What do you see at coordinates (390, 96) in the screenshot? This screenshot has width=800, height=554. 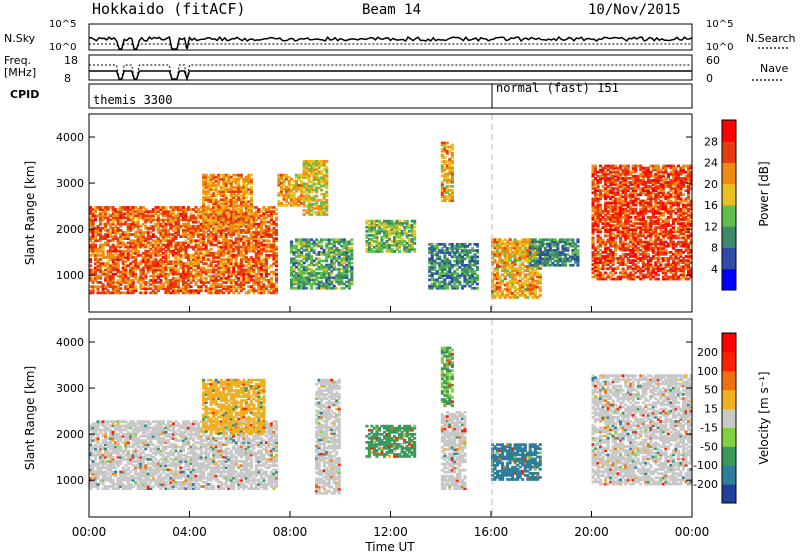 I see `cpid-frame` at bounding box center [390, 96].